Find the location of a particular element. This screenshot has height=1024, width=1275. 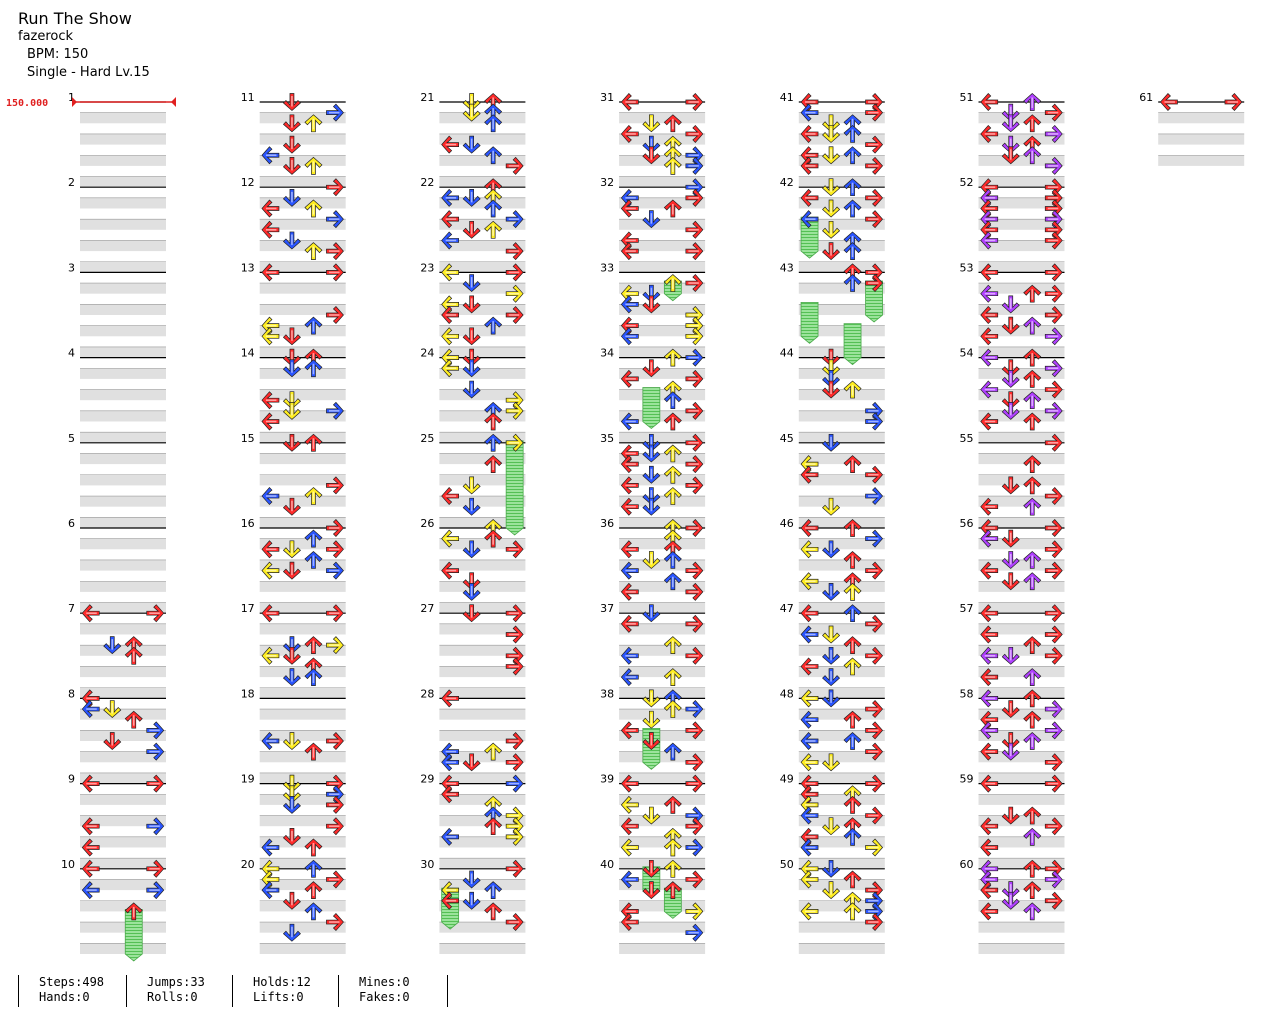

measure-8: 8 is located at coordinates (117, 735).